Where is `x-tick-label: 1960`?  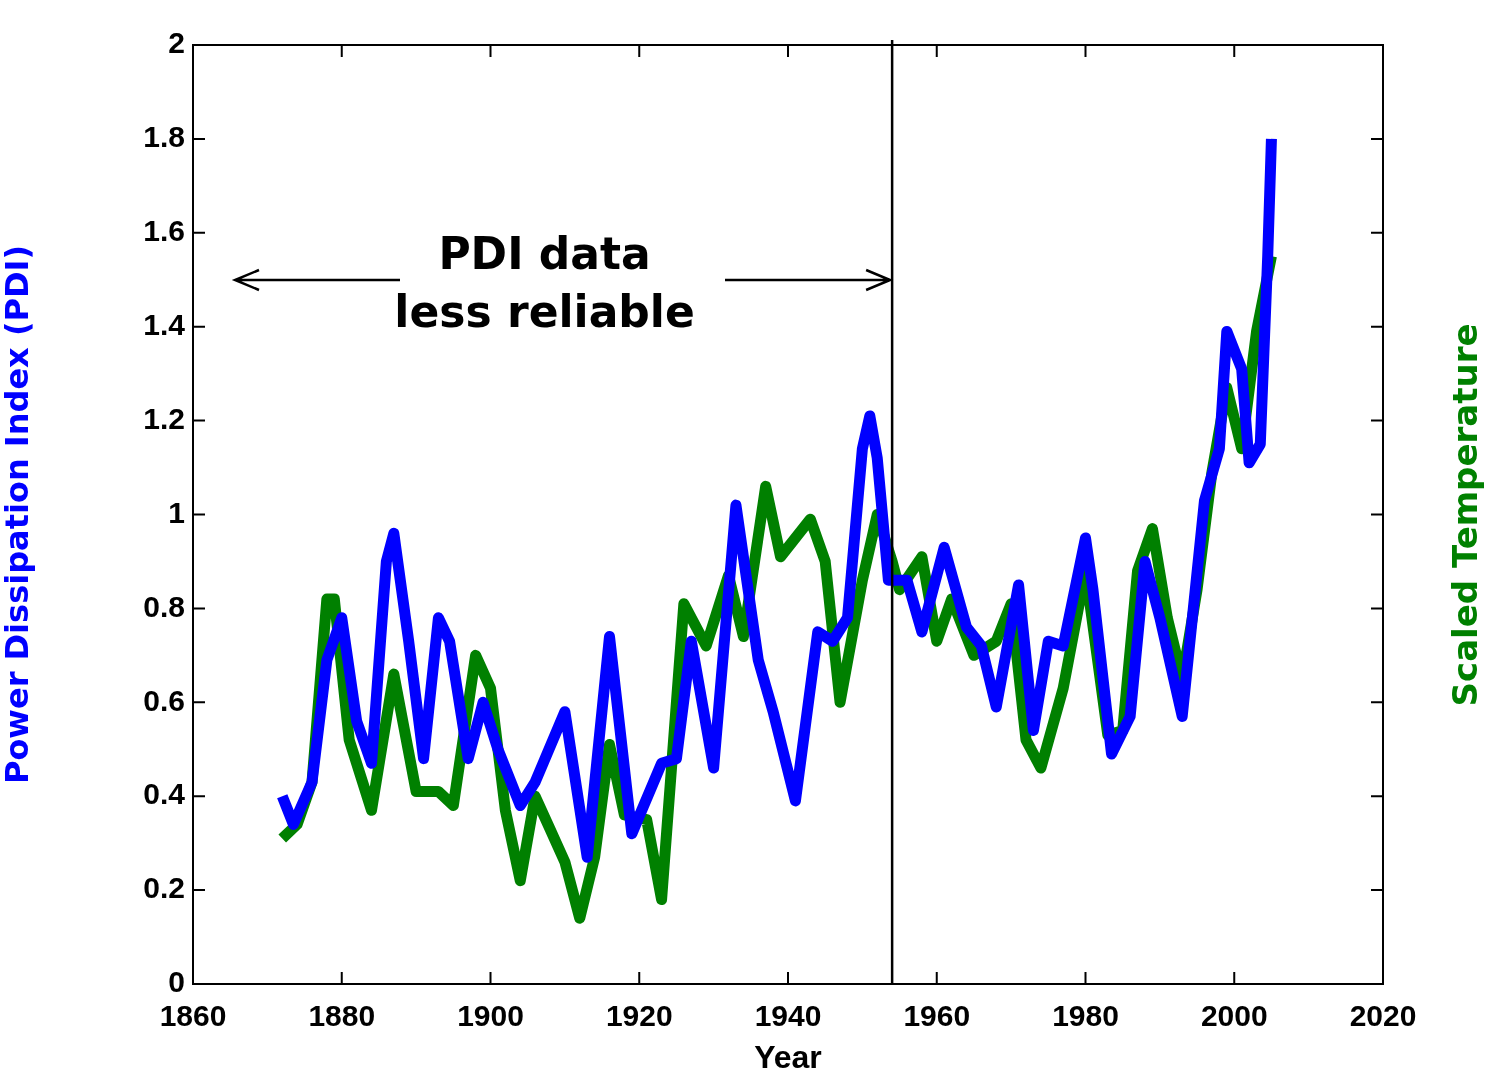
x-tick-label: 1960 is located at coordinates (937, 1016).